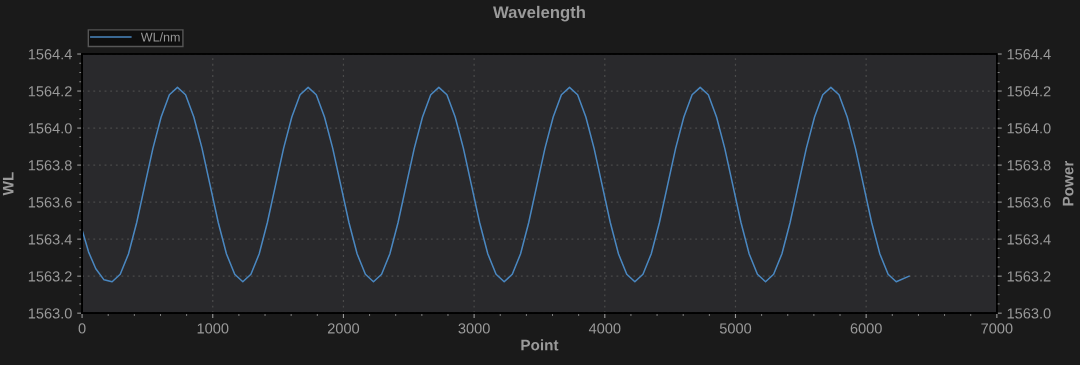 This screenshot has height=365, width=1080. What do you see at coordinates (1029, 91) in the screenshot?
I see `y2-tick-label: 1564.2` at bounding box center [1029, 91].